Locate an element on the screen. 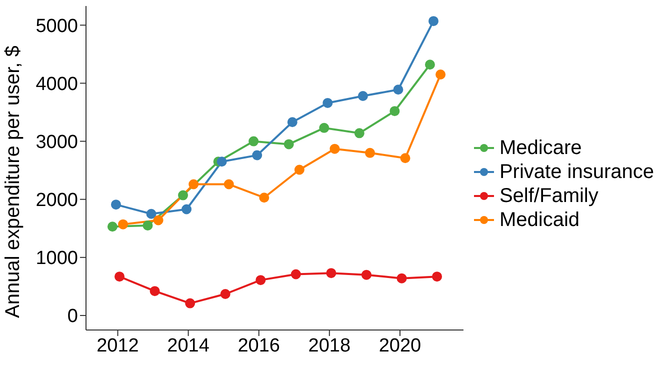 The width and height of the screenshot is (662, 368). y-tick-label: 4000 is located at coordinates (57, 84).